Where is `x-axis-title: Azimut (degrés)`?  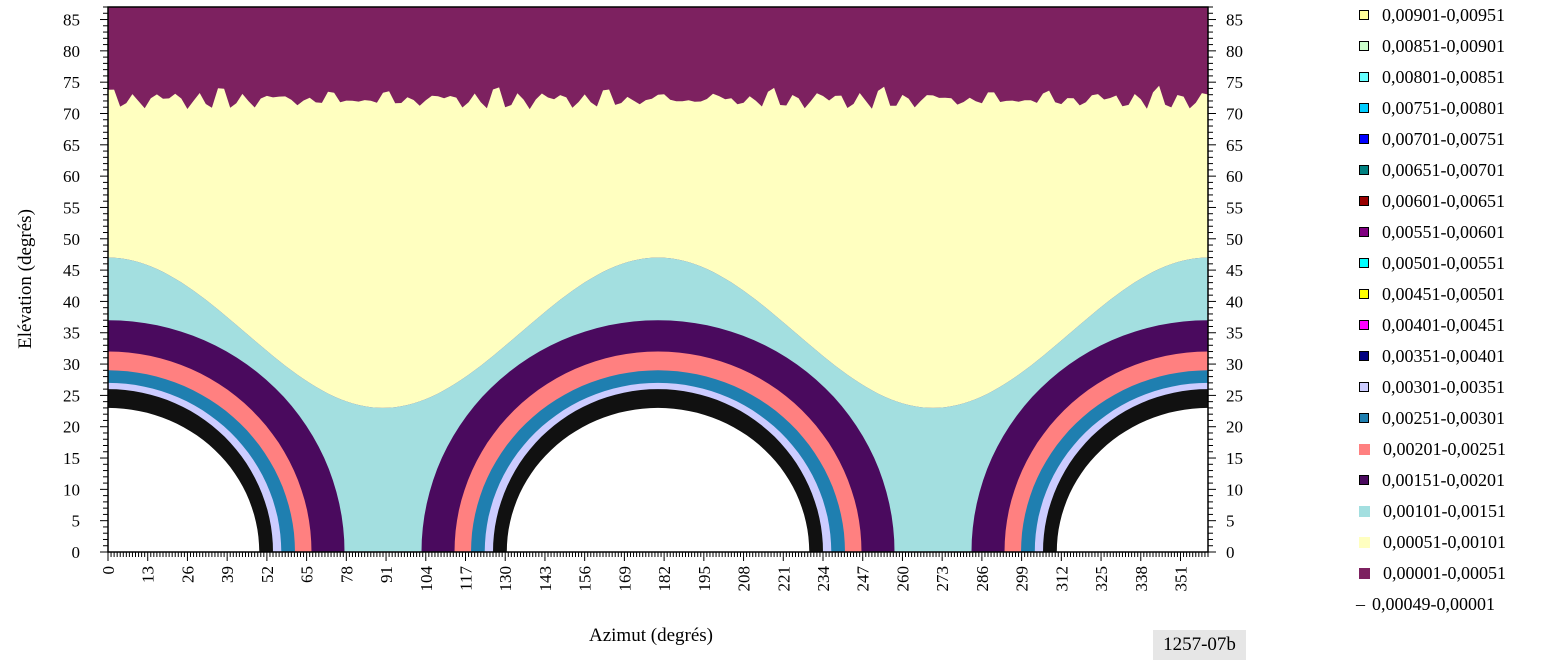 x-axis-title: Azimut (degrés) is located at coordinates (651, 635).